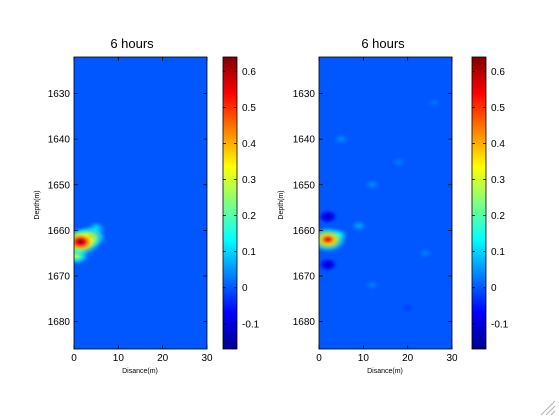 The height and width of the screenshot is (419, 559). Describe the element at coordinates (385, 371) in the screenshot. I see `right-xlabel: Disance(m)` at that location.